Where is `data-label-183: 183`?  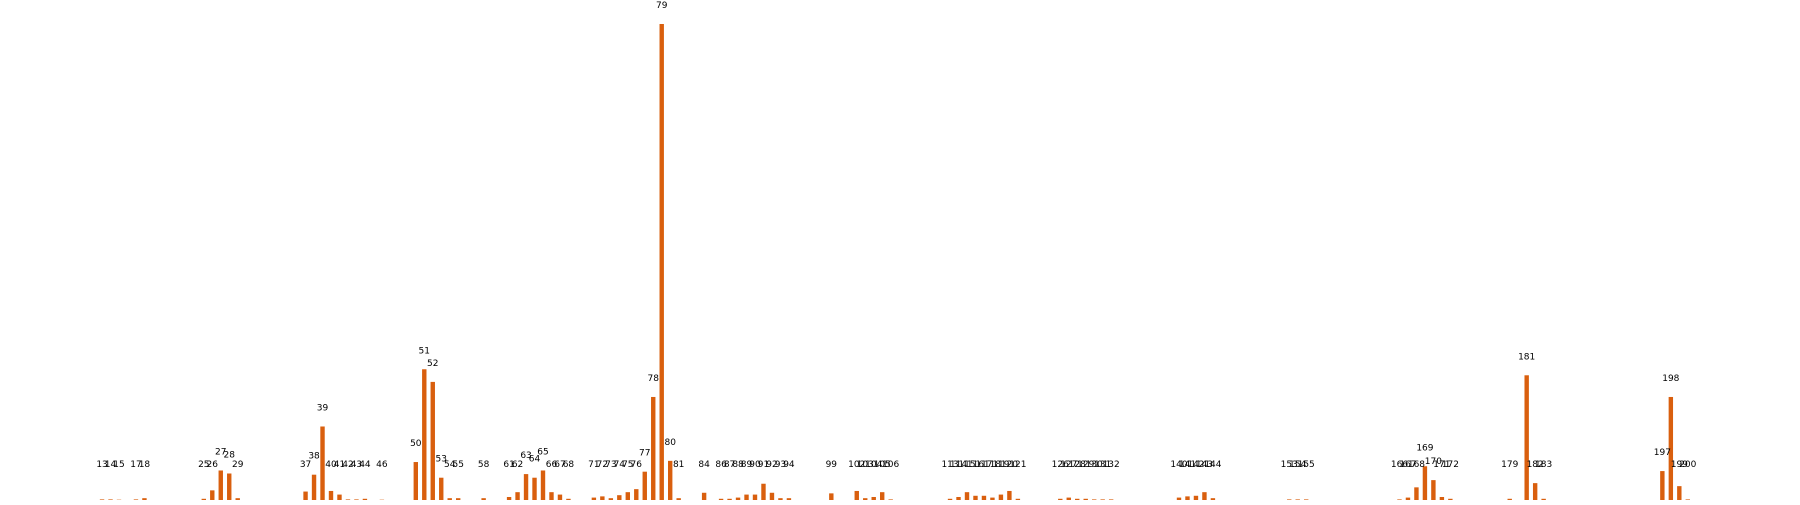
data-label-183: 183 is located at coordinates (1543, 465).